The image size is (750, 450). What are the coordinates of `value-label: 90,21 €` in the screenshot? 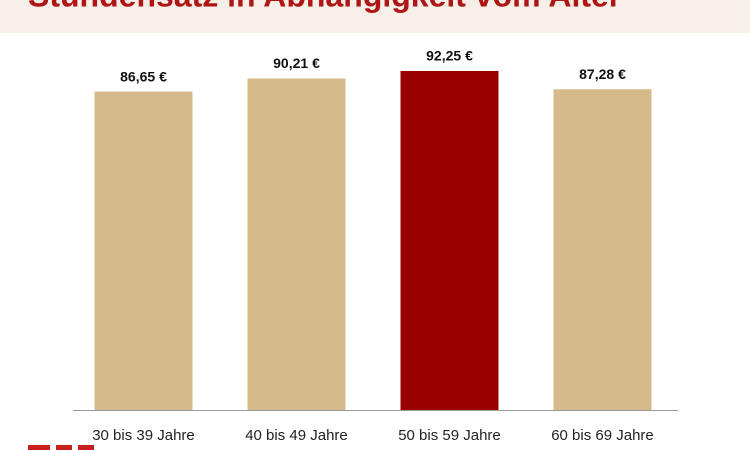 It's located at (296, 63).